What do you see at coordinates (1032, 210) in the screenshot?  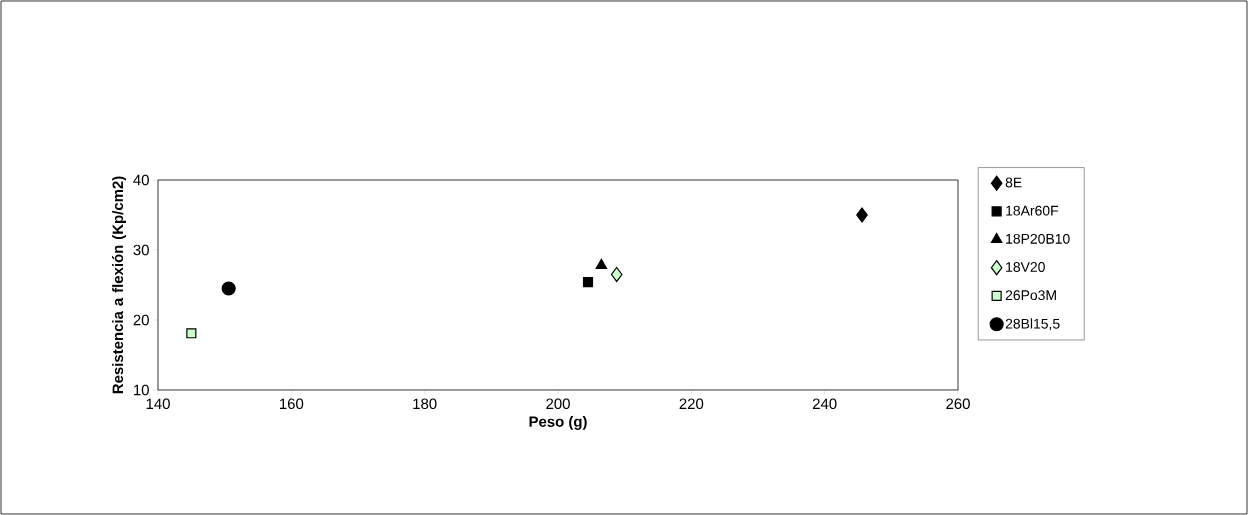 I see `legend-label: 18Ar60F` at bounding box center [1032, 210].